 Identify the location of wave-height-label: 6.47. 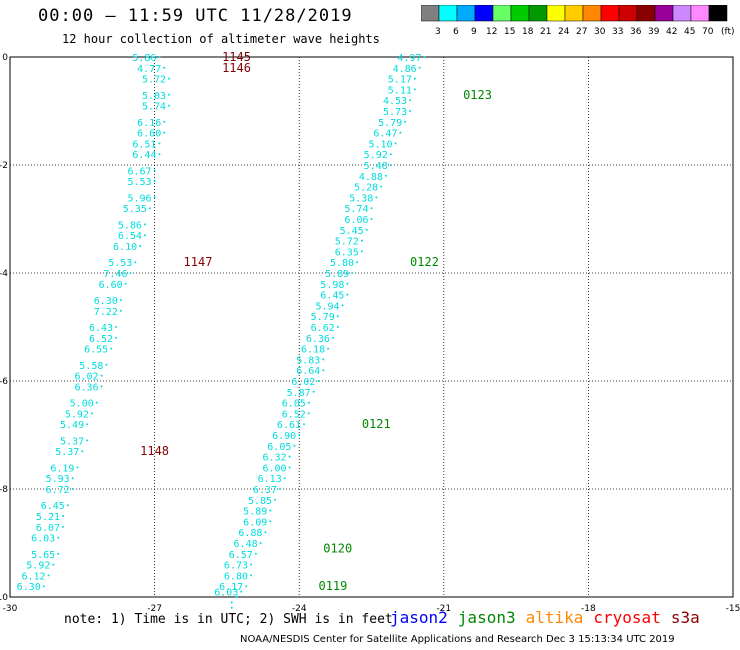
(385, 134).